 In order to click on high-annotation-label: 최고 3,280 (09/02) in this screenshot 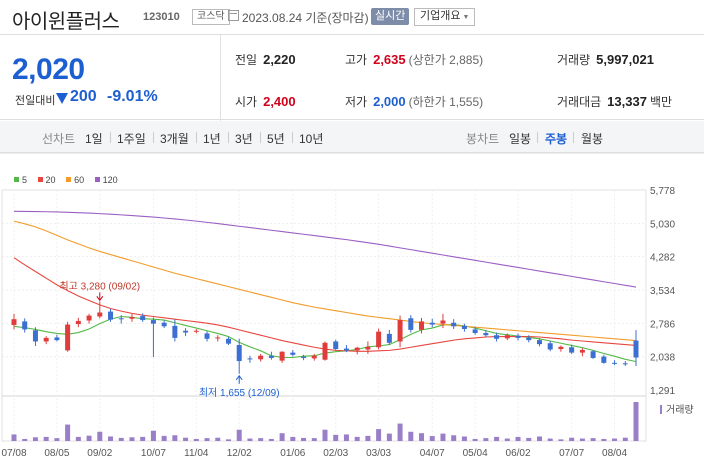, I will do `click(99, 286)`.